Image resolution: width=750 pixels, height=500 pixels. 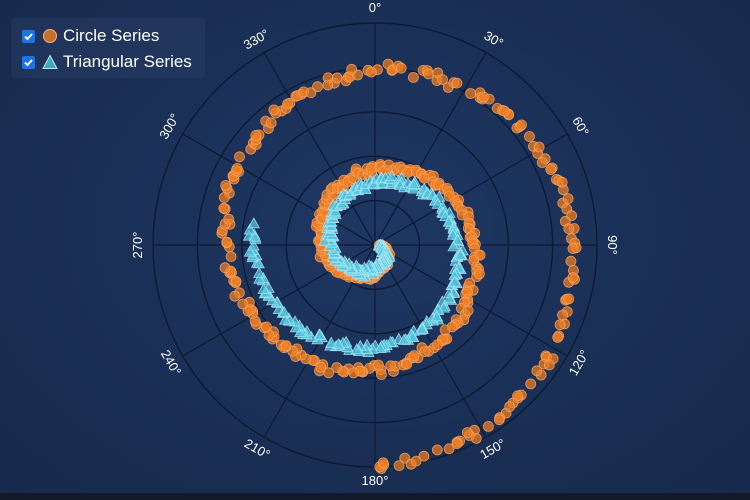 I want to click on angle-tick-label: 60°, so click(x=580, y=126).